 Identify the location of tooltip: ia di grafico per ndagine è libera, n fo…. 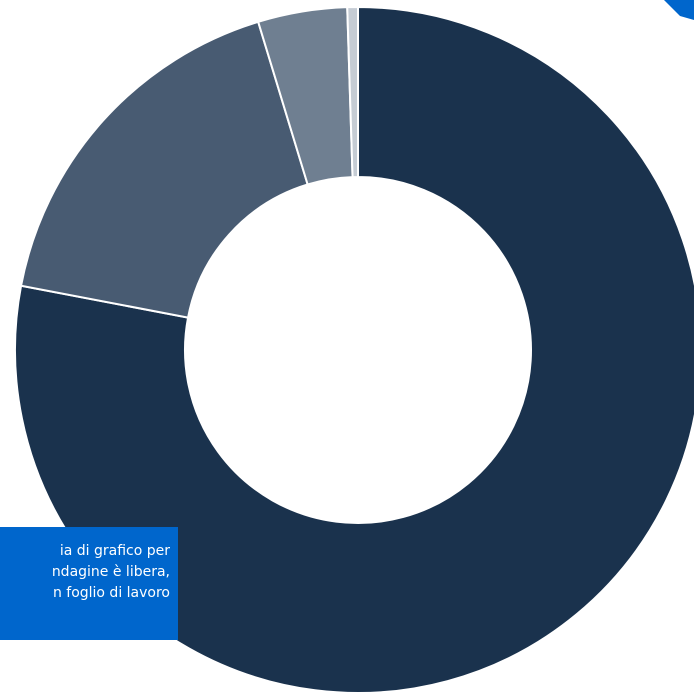
(89, 583).